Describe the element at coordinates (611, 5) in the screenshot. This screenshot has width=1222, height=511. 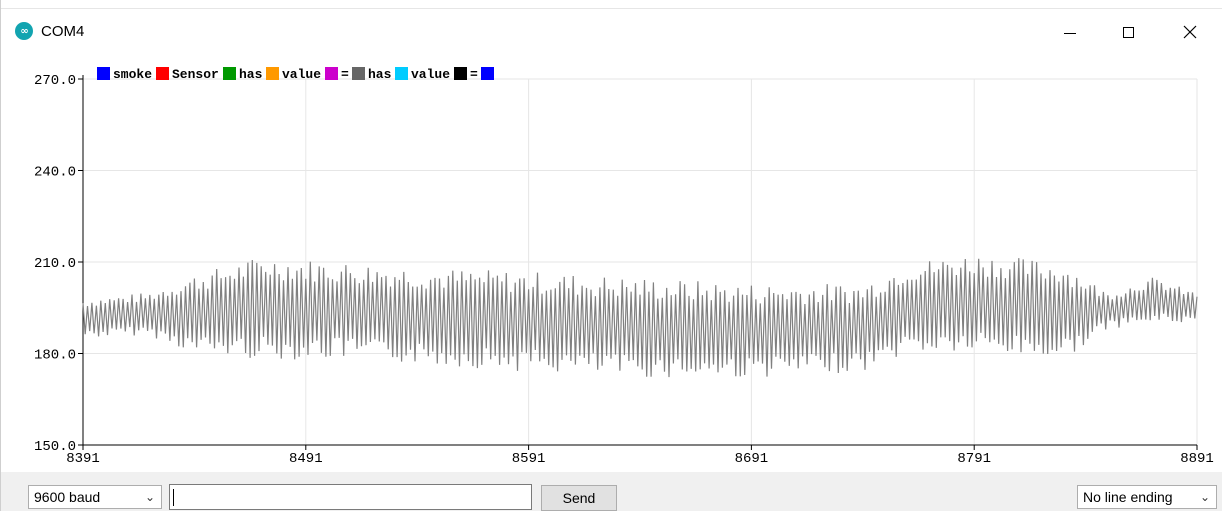
I see `window-top-edge` at that location.